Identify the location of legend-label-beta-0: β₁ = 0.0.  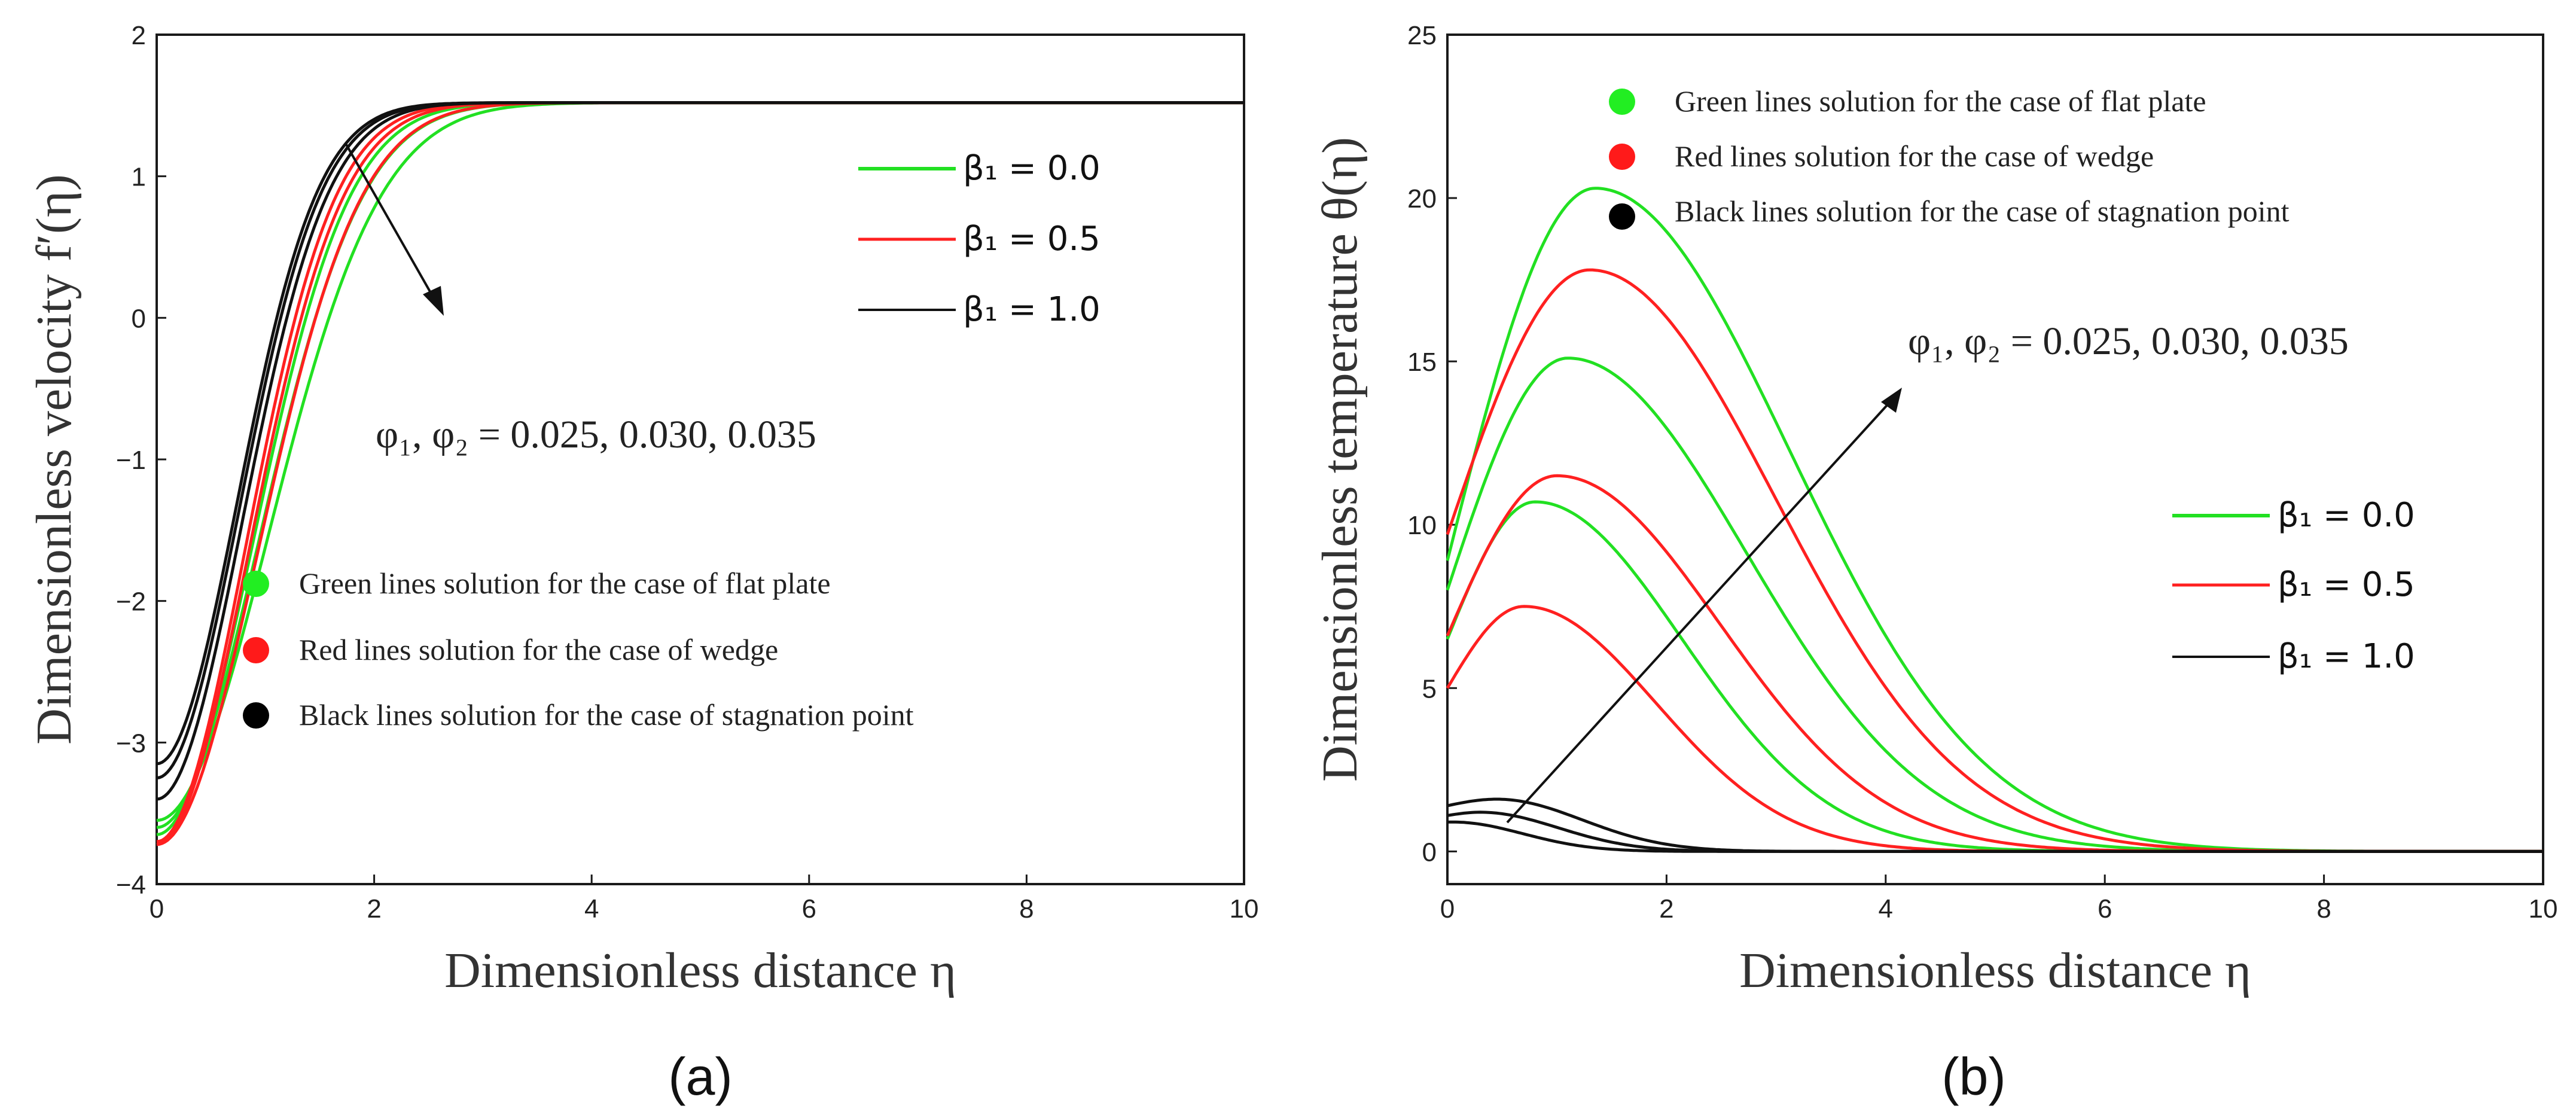
(1031, 168).